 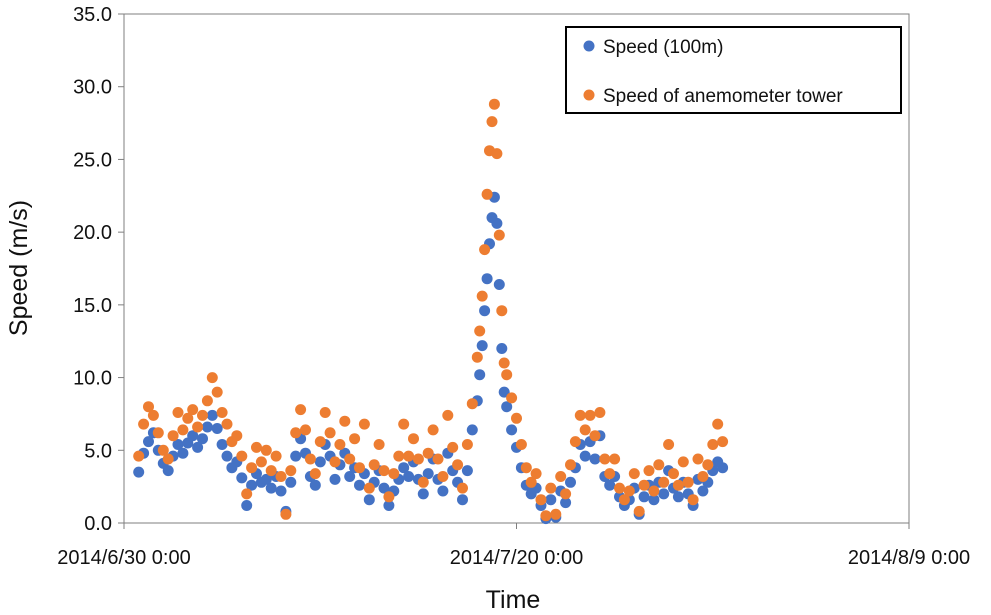 I want to click on legend-box, so click(x=733, y=70).